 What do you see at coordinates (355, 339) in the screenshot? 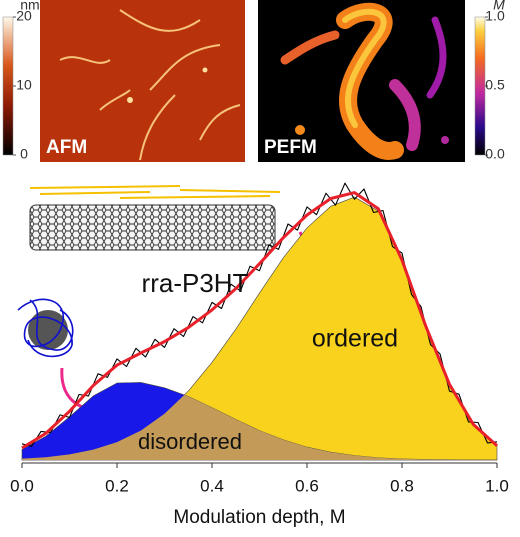
I see `series-label: ordered` at bounding box center [355, 339].